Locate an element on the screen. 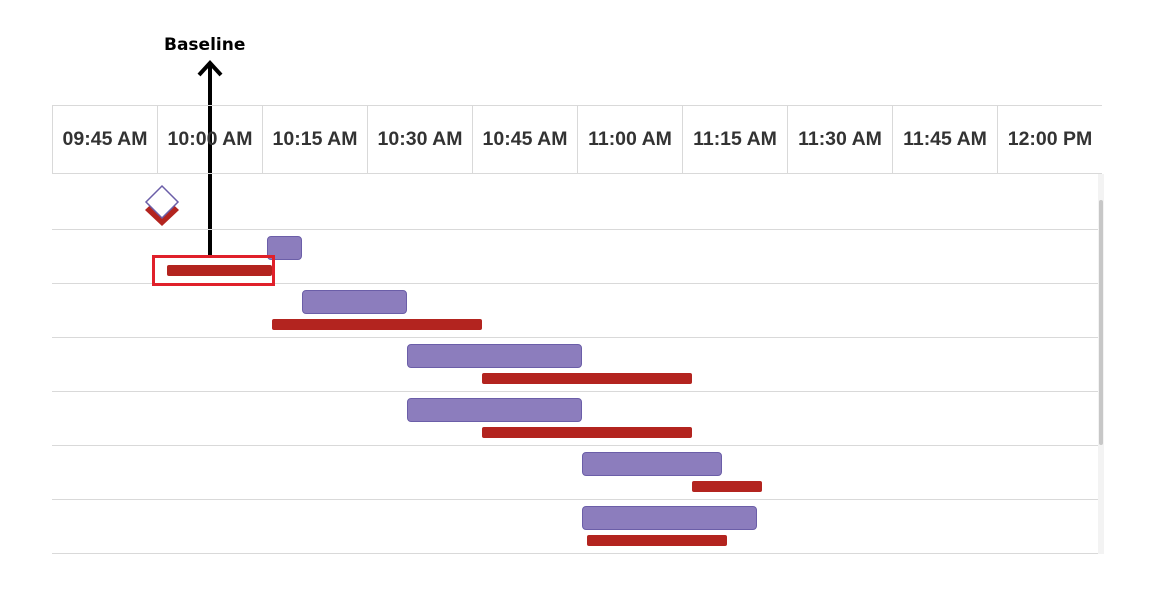  timeline-header-cell: 10:15 AM is located at coordinates (314, 139).